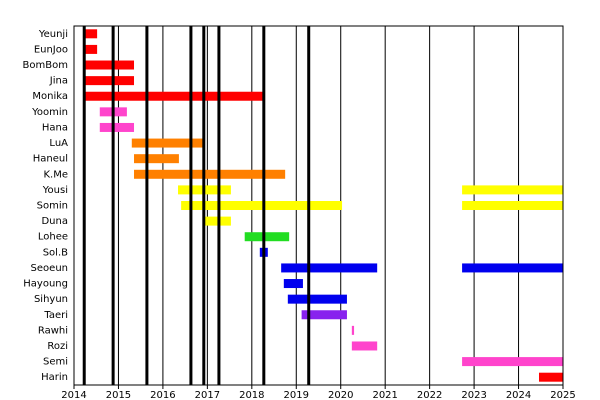 This screenshot has width=600, height=400. I want to click on row-label: Semi, so click(55, 362).